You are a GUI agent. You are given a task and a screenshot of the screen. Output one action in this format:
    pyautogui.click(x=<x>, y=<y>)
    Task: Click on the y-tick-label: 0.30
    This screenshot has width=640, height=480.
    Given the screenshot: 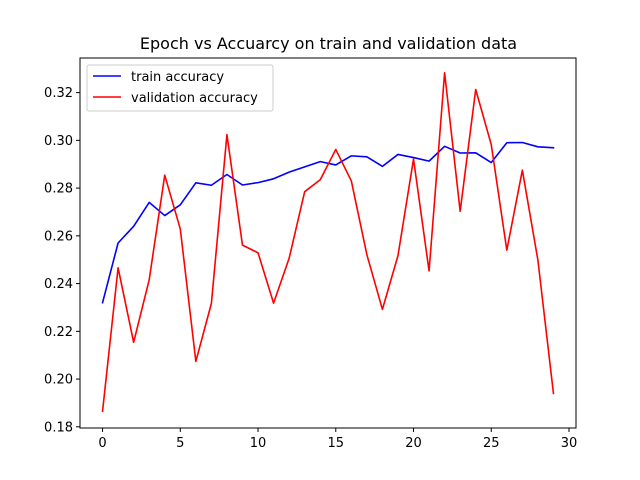 What is the action you would take?
    pyautogui.click(x=58, y=141)
    